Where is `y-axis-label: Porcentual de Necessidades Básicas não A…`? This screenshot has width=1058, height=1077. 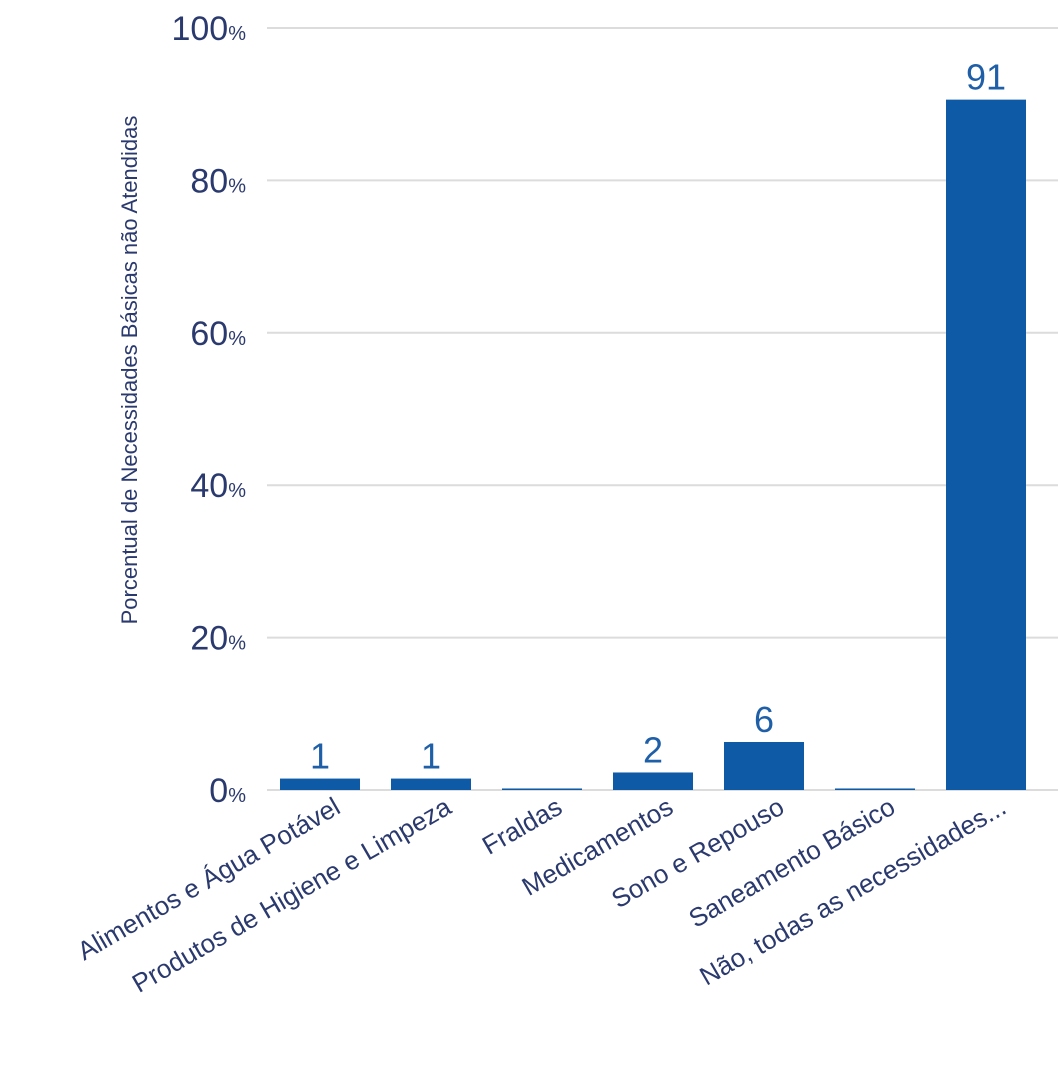
y-axis-label: Porcentual de Necessidades Básicas não A… is located at coordinates (129, 370).